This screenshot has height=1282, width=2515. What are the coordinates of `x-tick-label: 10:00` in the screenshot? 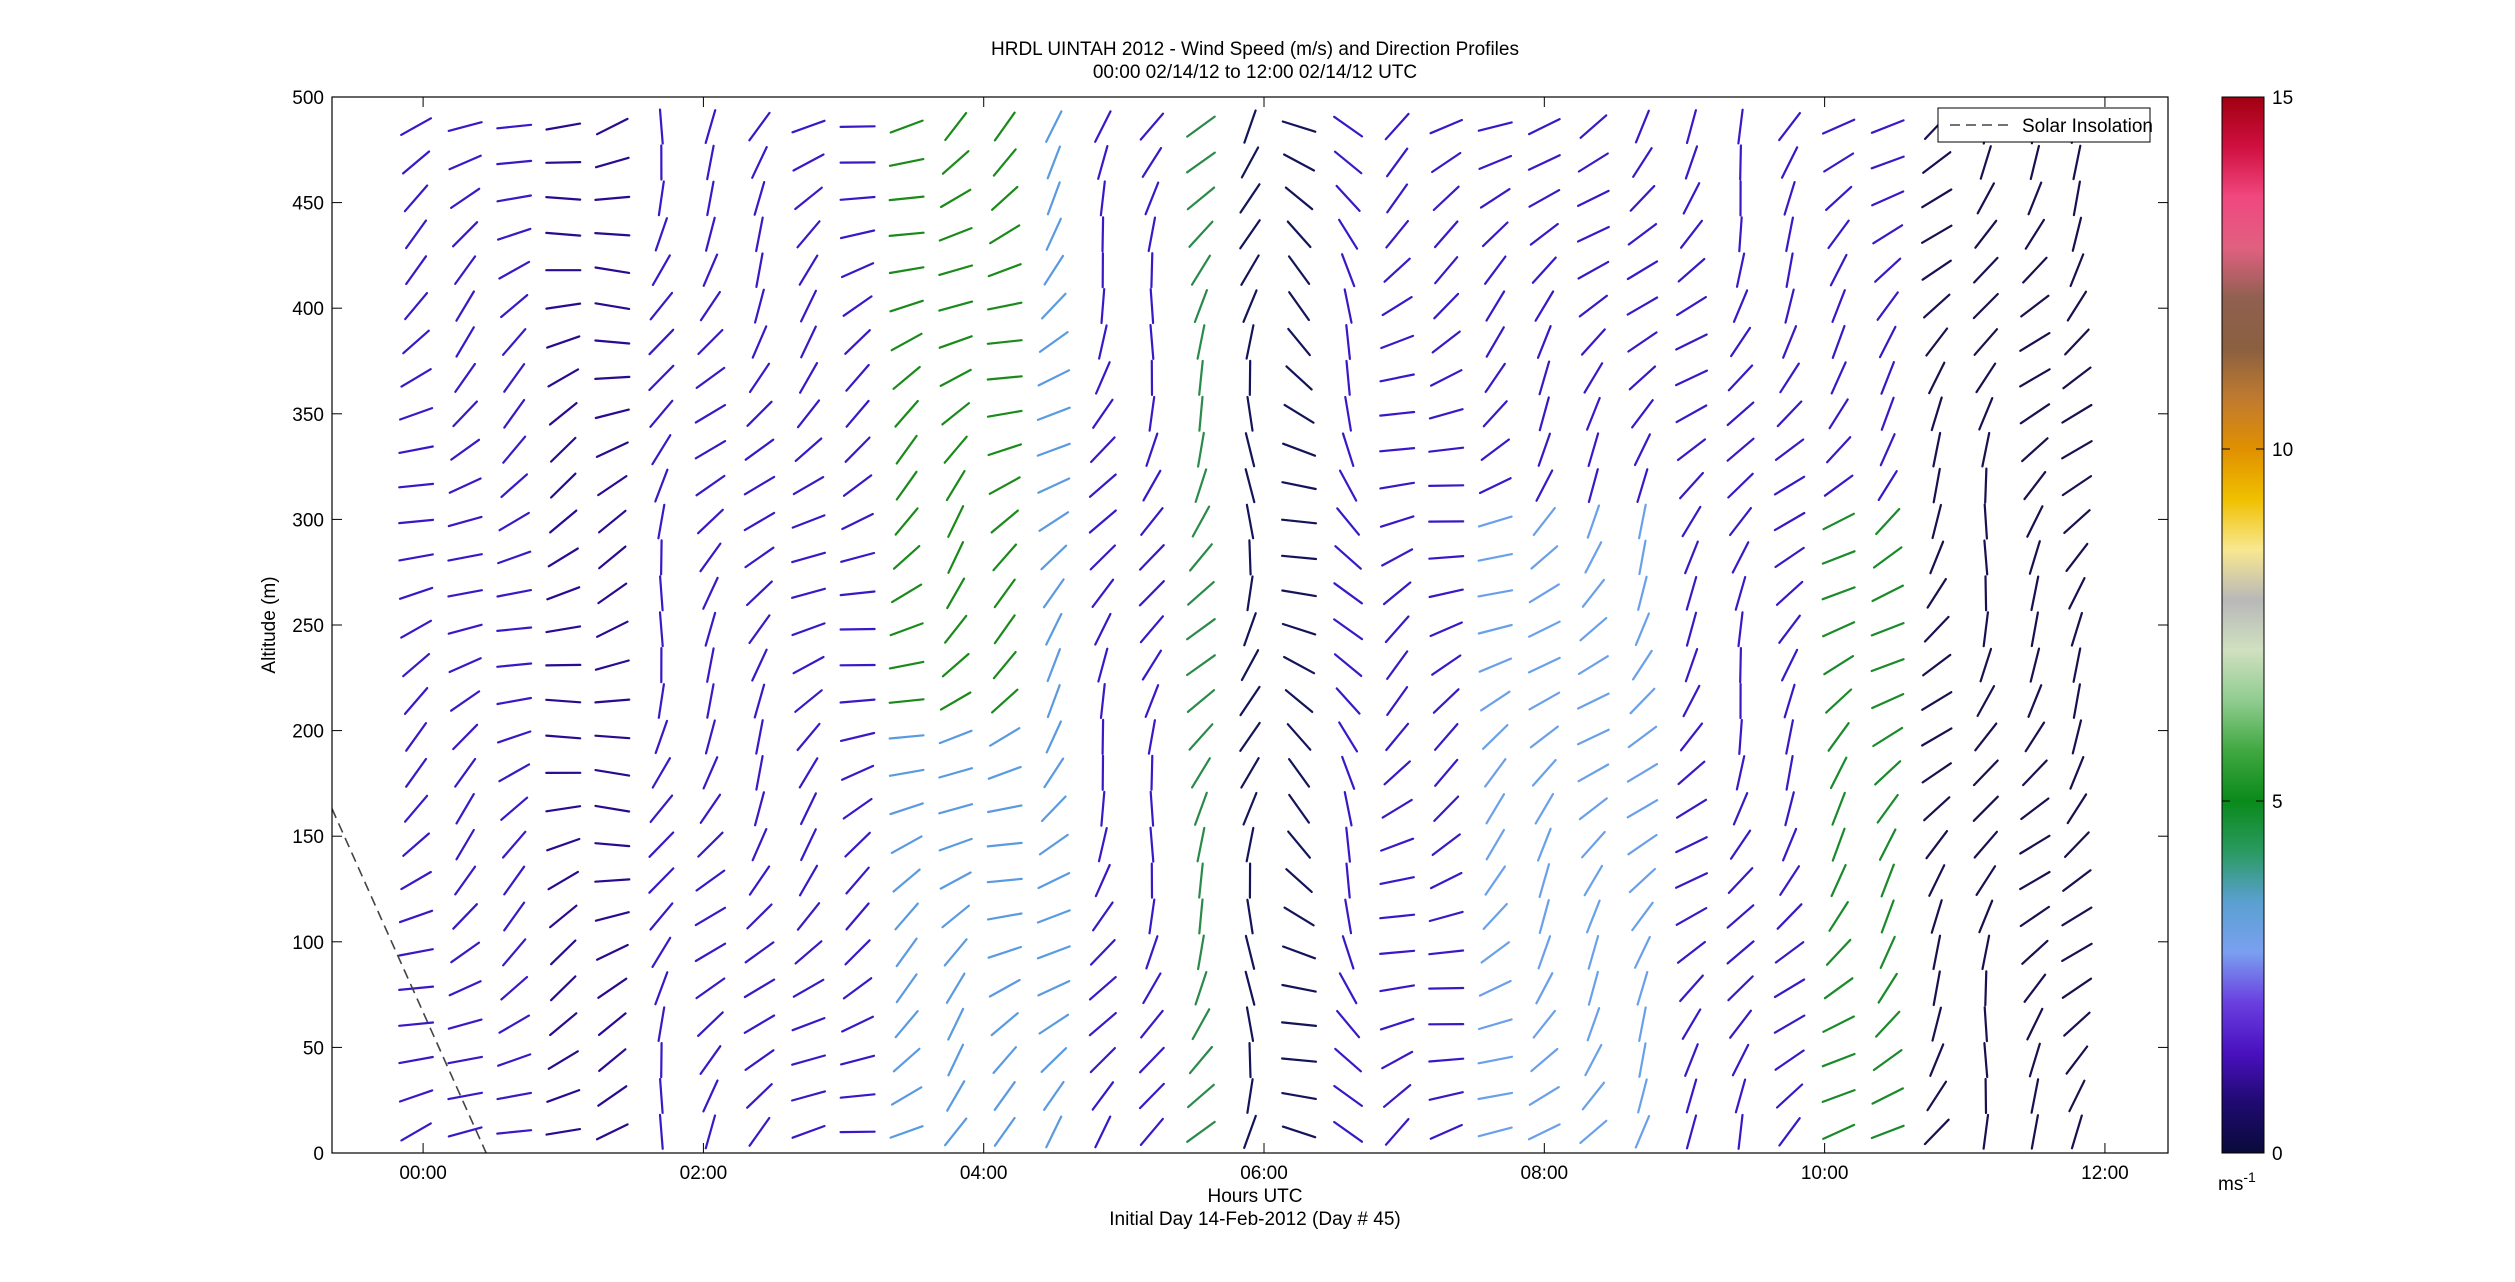 It's located at (1825, 1173).